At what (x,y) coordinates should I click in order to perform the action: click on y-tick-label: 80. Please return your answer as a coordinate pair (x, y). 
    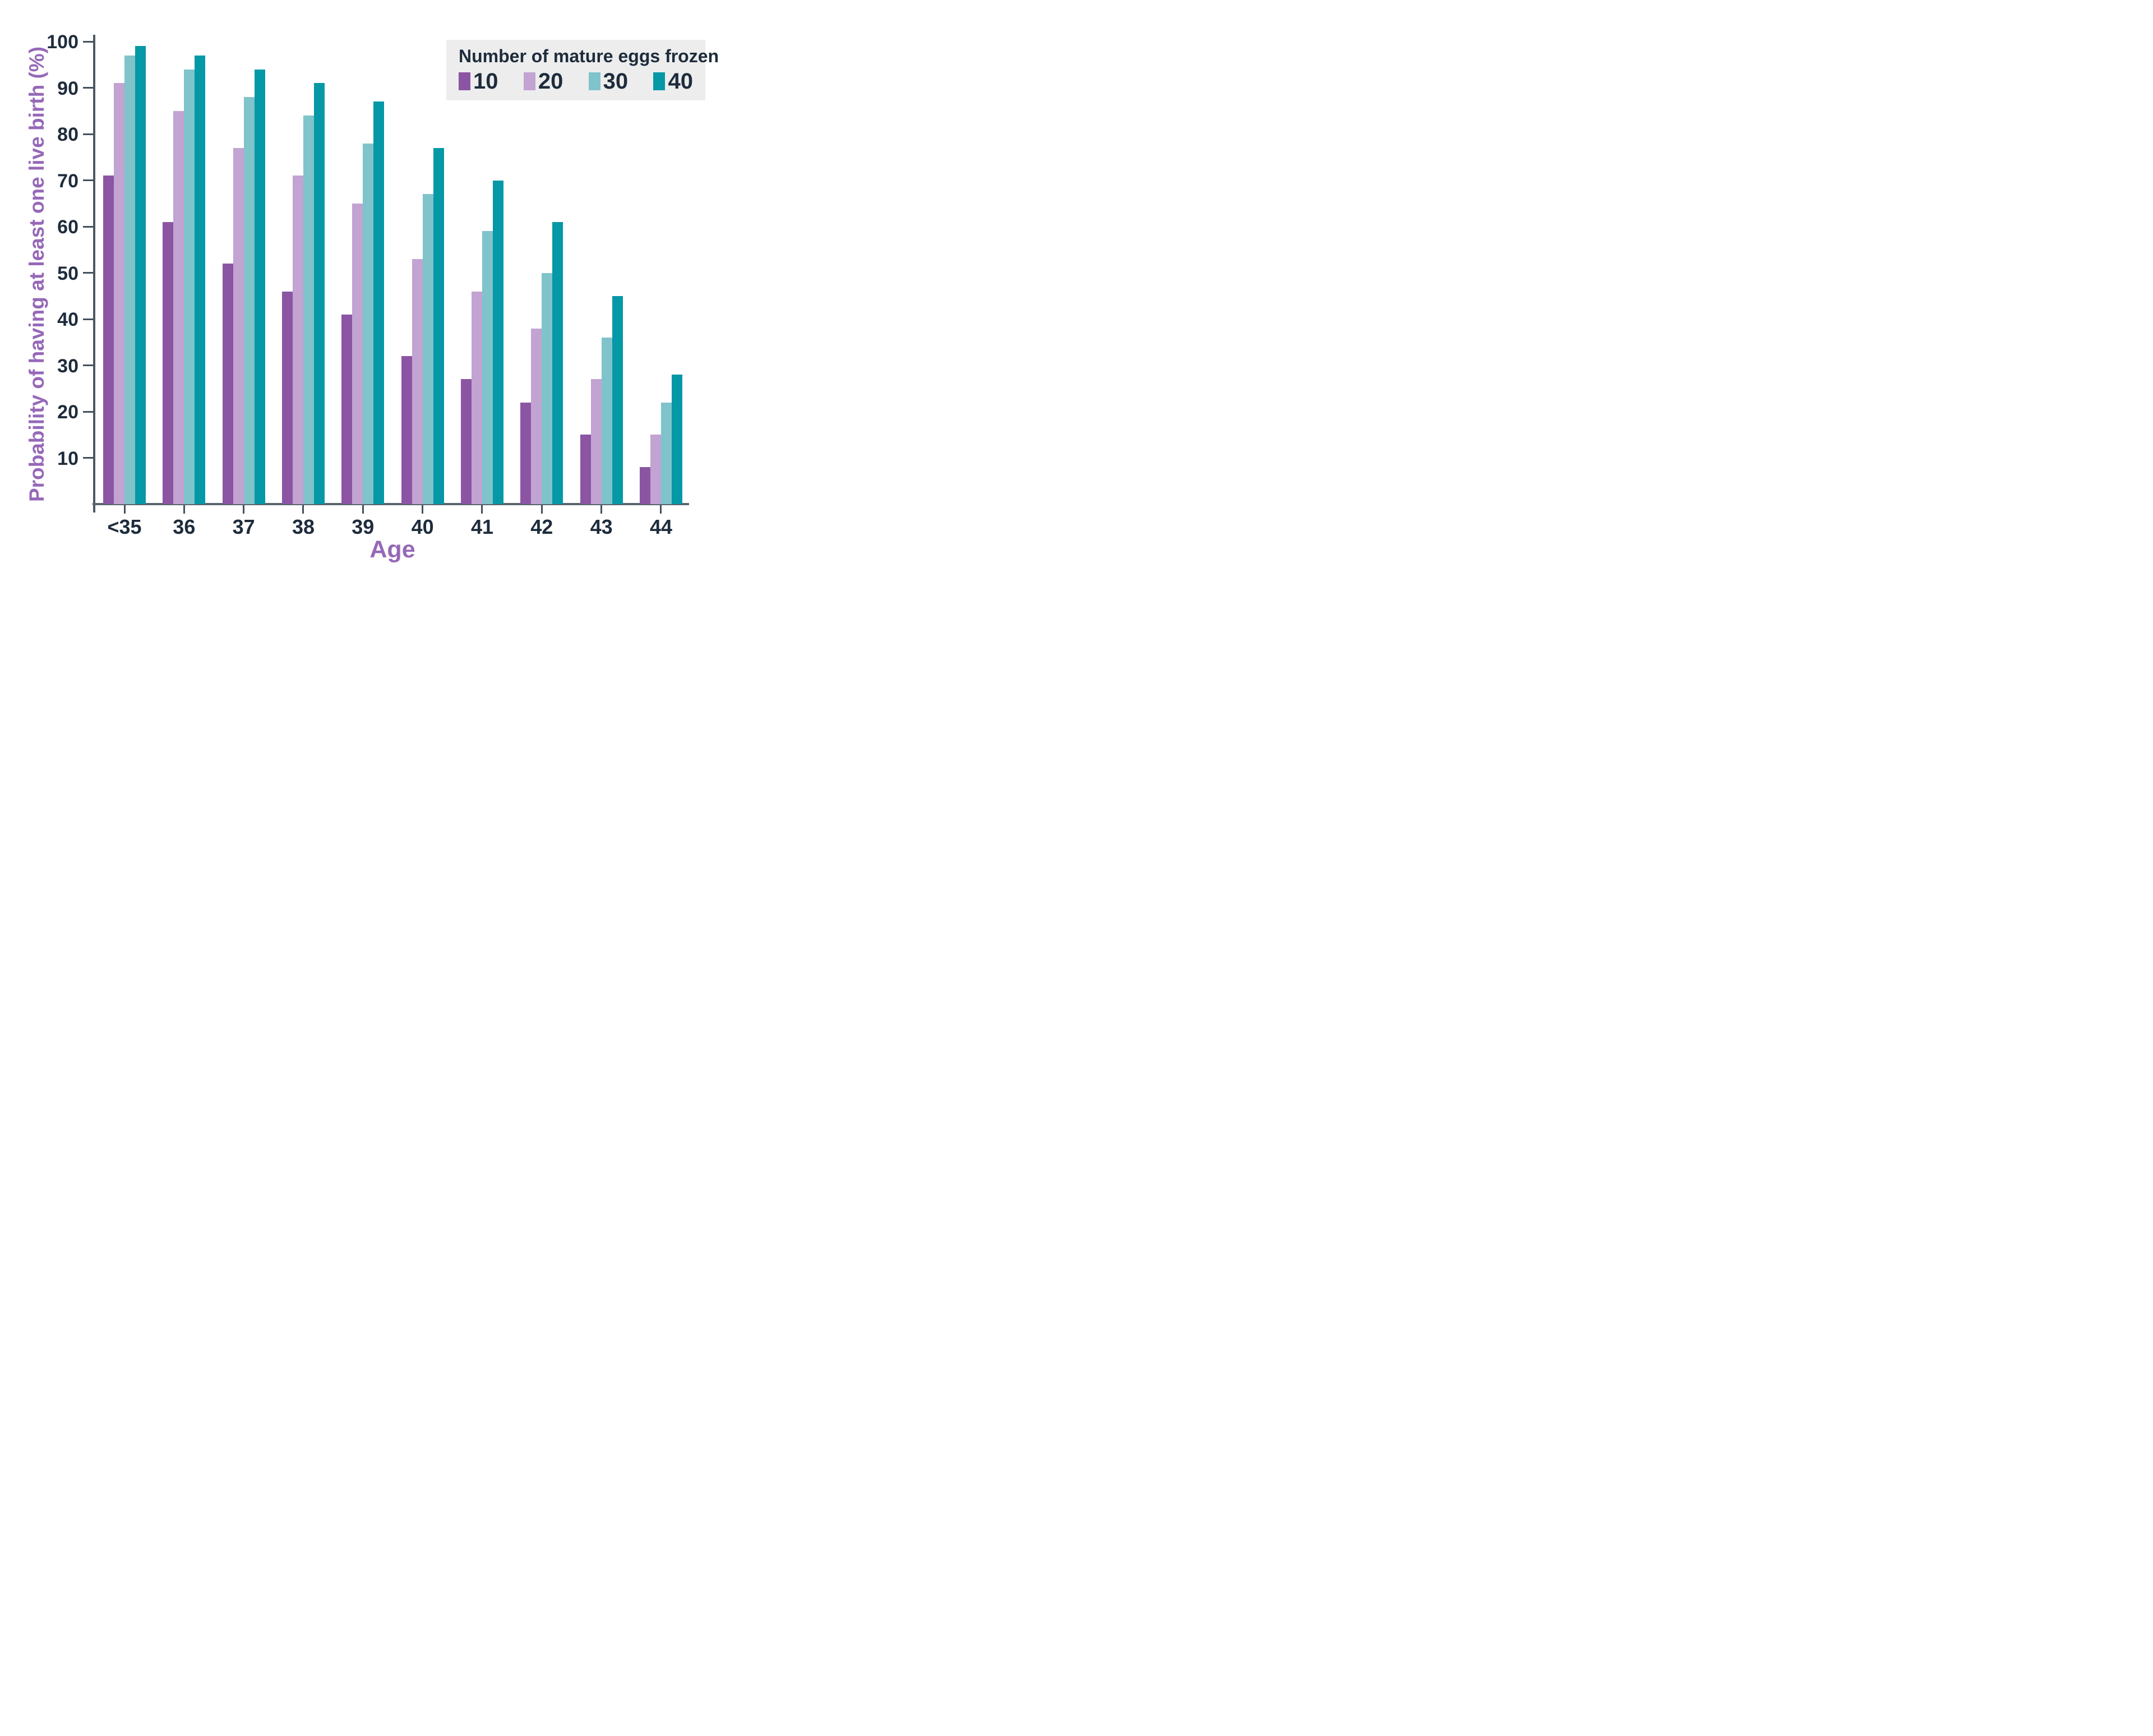
    Looking at the image, I should click on (67, 134).